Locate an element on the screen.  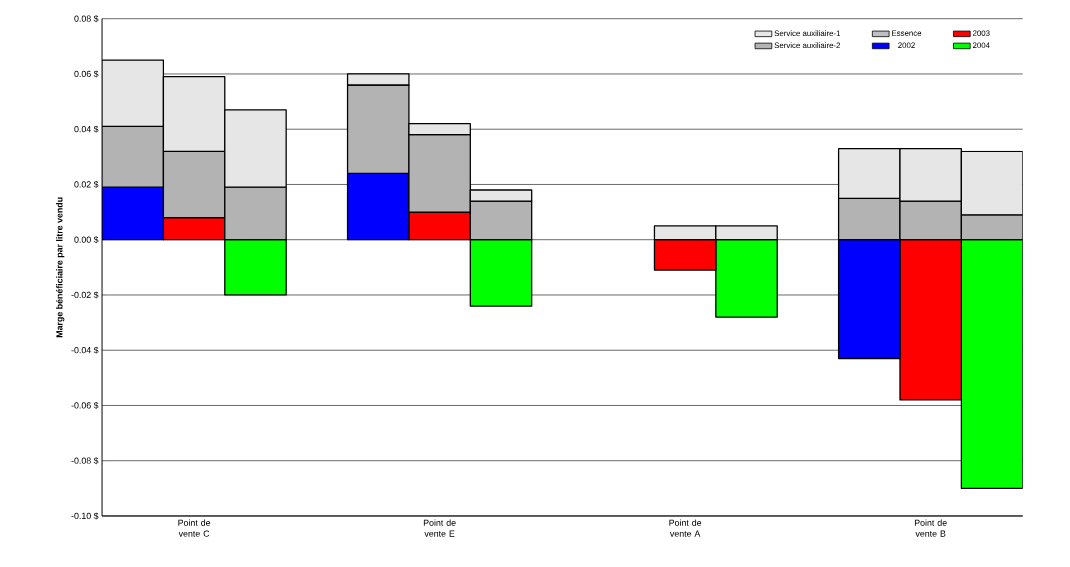
x-tick-label: Point de vente B is located at coordinates (930, 528).